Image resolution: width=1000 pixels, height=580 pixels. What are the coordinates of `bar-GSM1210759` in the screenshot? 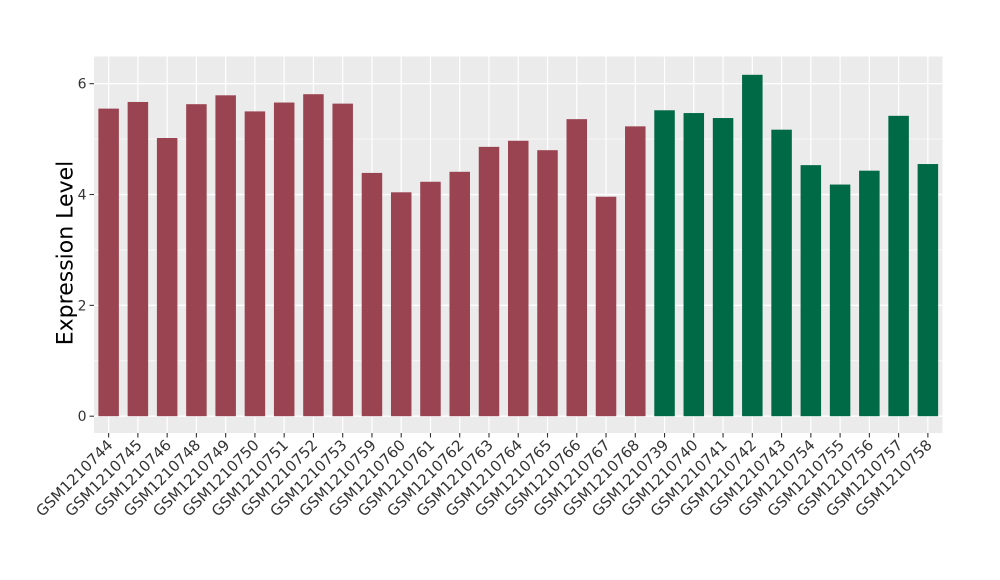 It's located at (372, 294).